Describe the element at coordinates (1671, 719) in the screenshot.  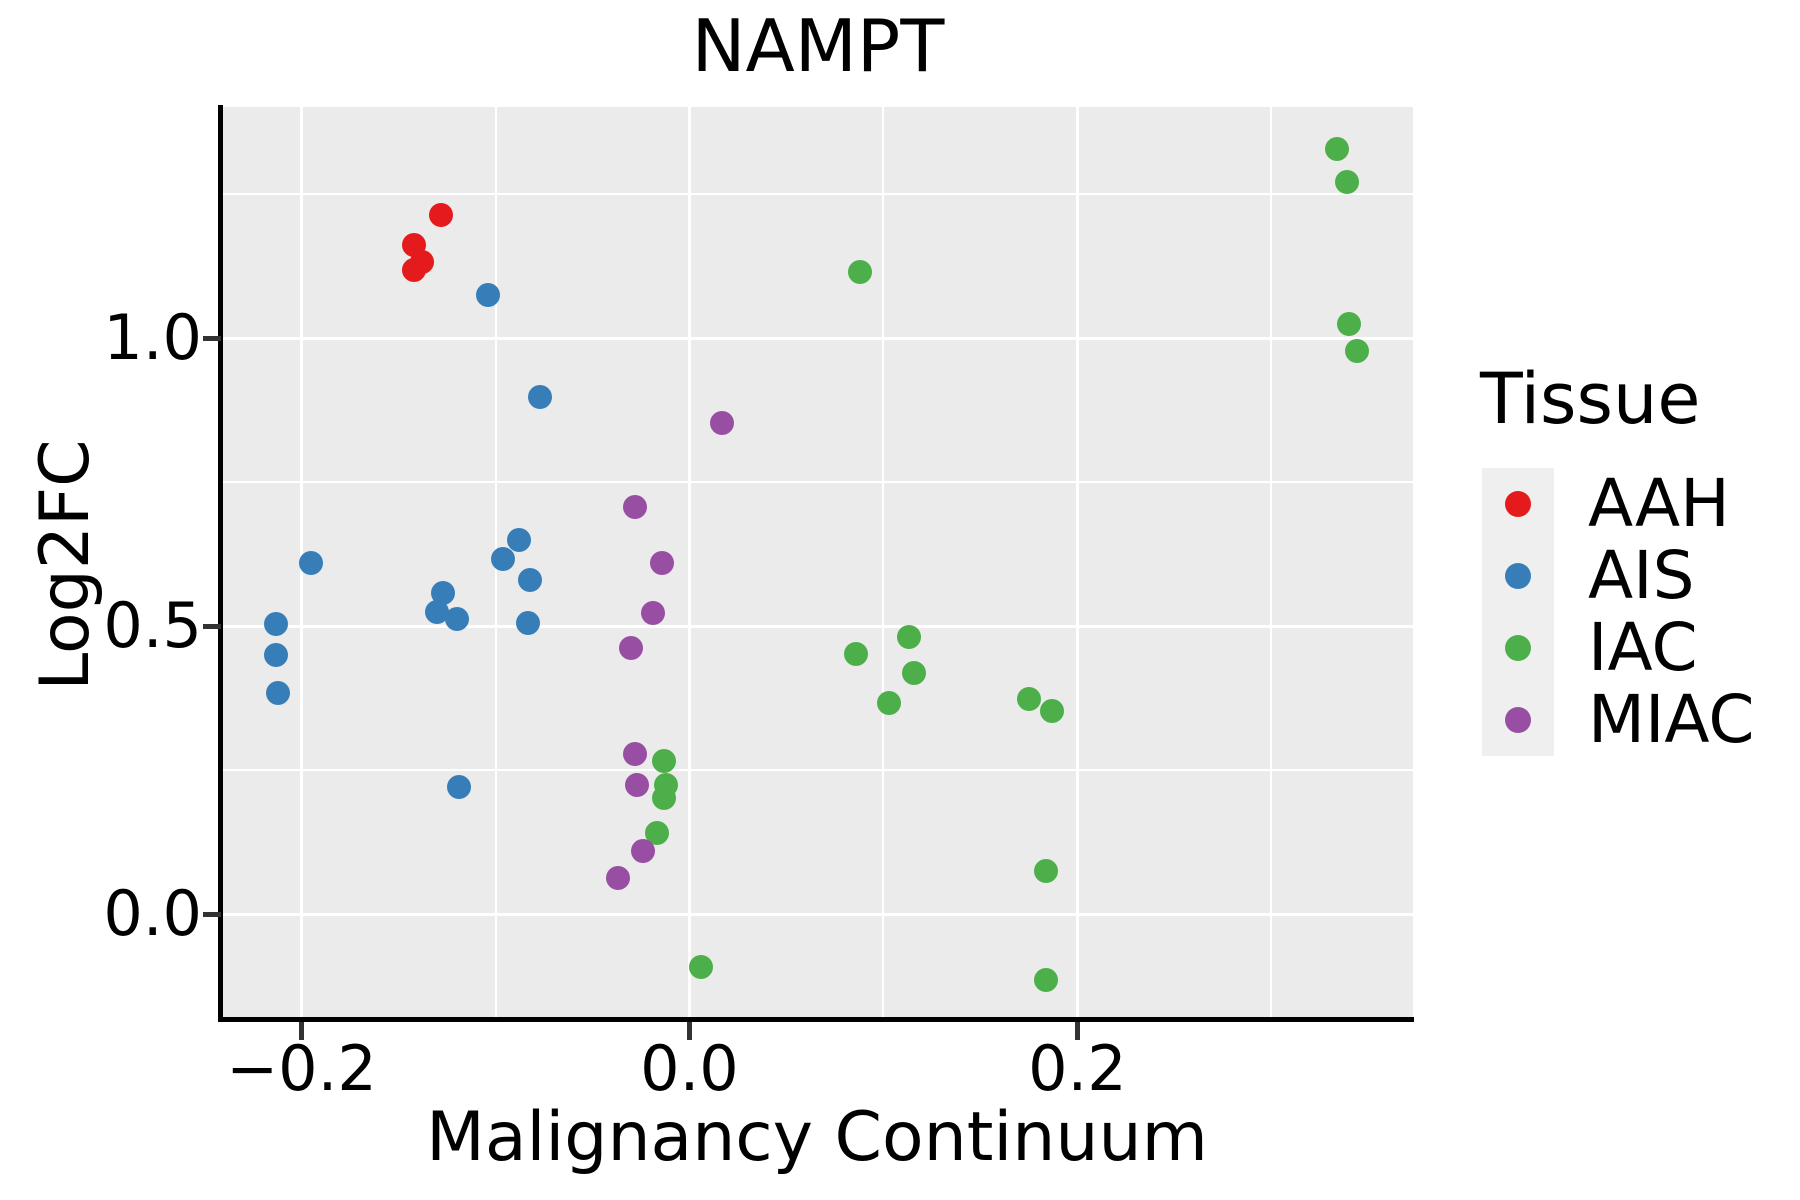
I see `legend-label-miac: MIAC` at that location.